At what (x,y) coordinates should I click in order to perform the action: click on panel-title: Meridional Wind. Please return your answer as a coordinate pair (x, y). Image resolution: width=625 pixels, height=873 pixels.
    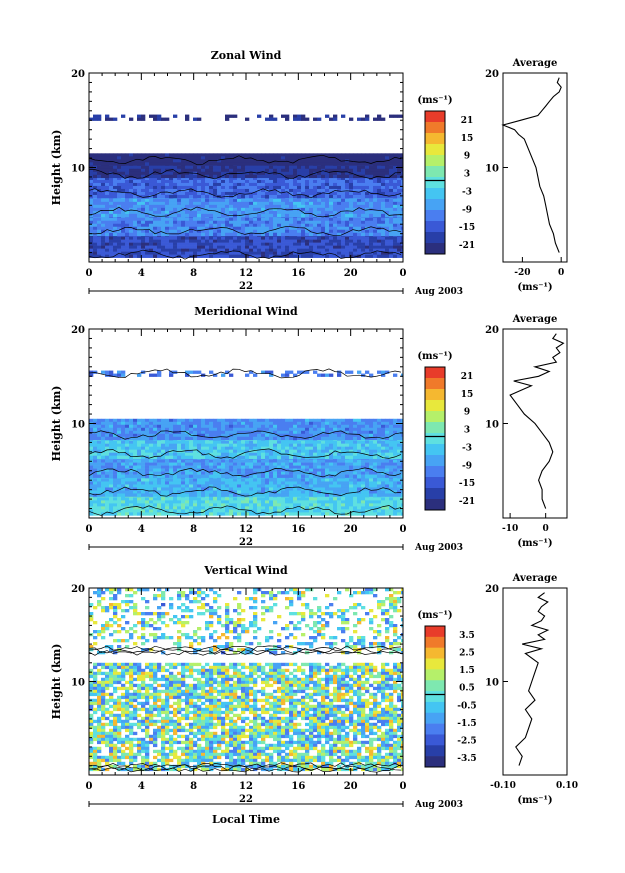
    Looking at the image, I should click on (246, 311).